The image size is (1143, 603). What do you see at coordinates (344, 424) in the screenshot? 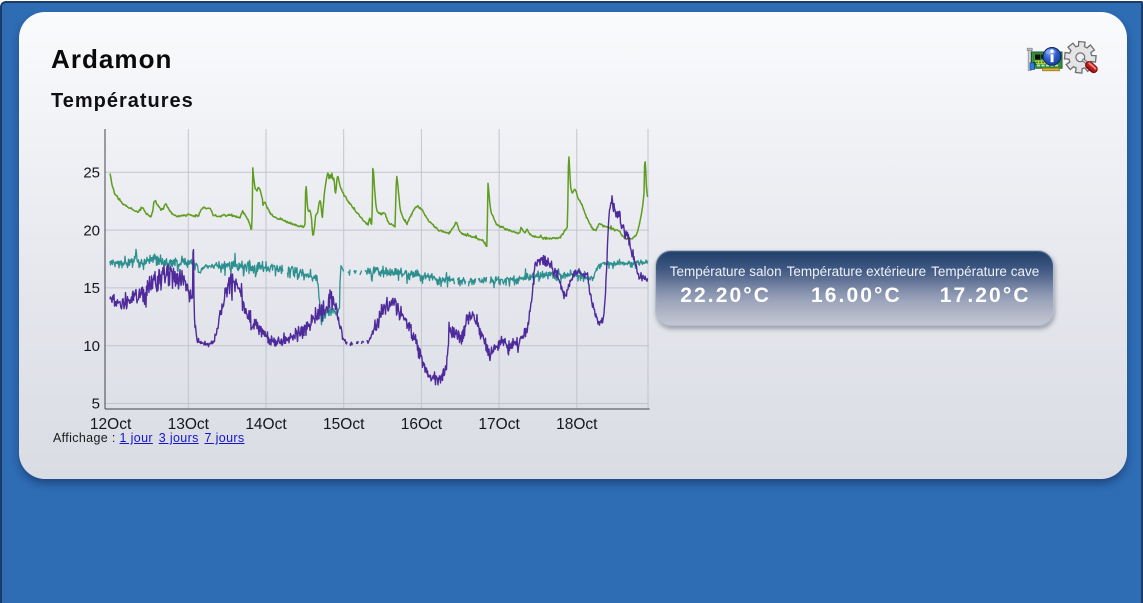
I see `svg-text: 15Oct` at bounding box center [344, 424].